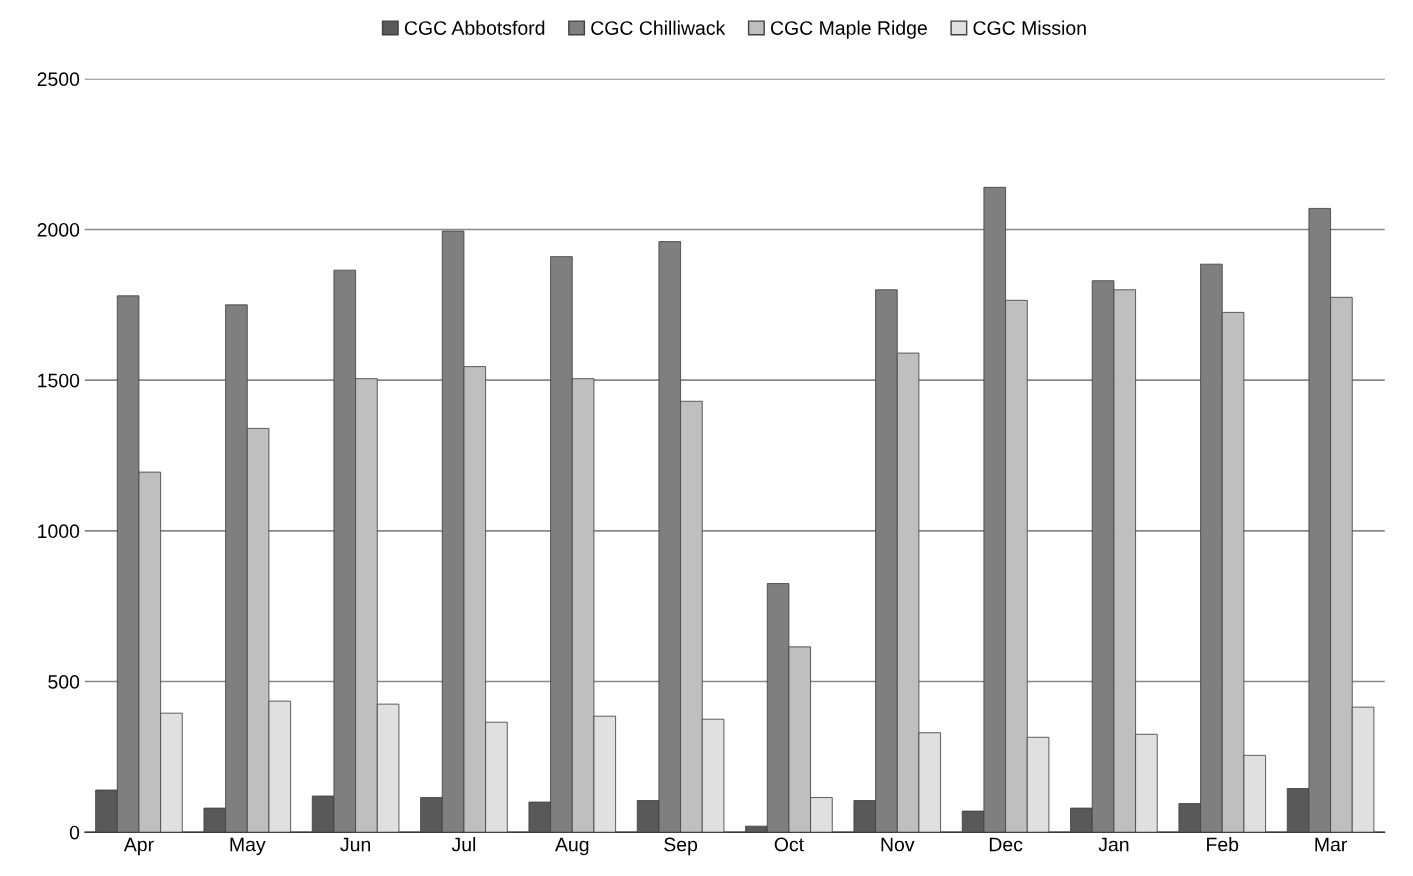 The image size is (1413, 876). I want to click on legend-label: CGC Abbotsford, so click(474, 27).